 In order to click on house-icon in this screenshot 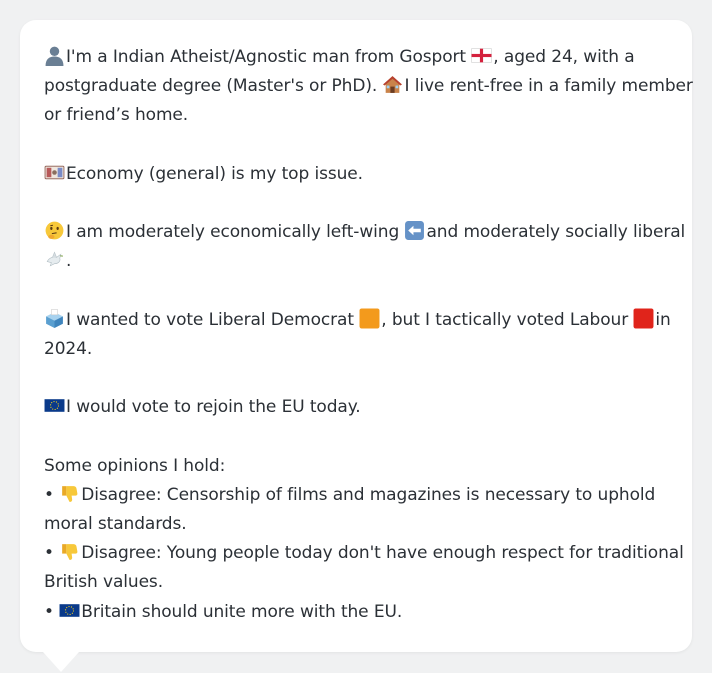, I will do `click(392, 84)`.